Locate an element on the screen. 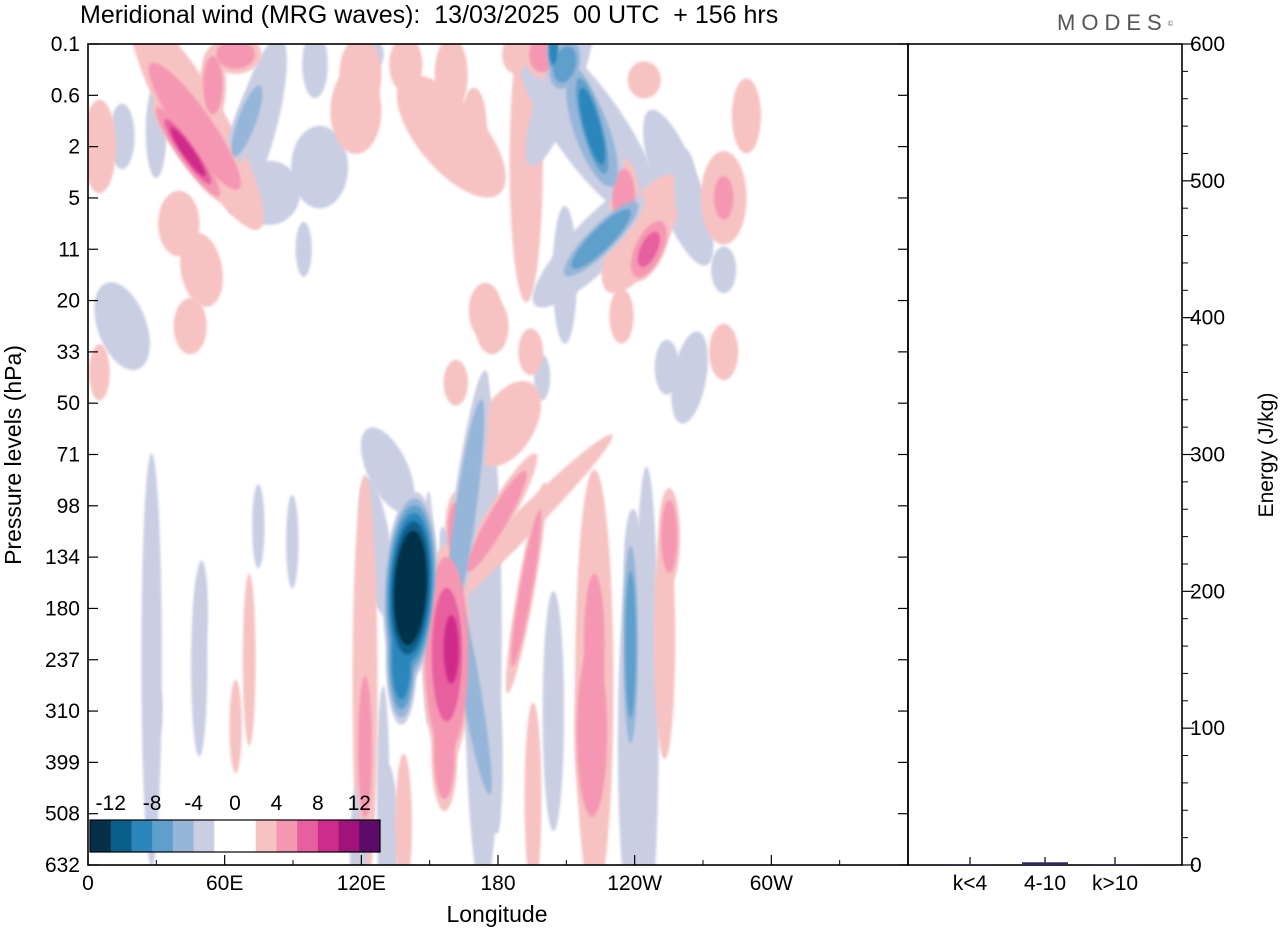  energy-cat-label-2: k>10 is located at coordinates (1115, 883).